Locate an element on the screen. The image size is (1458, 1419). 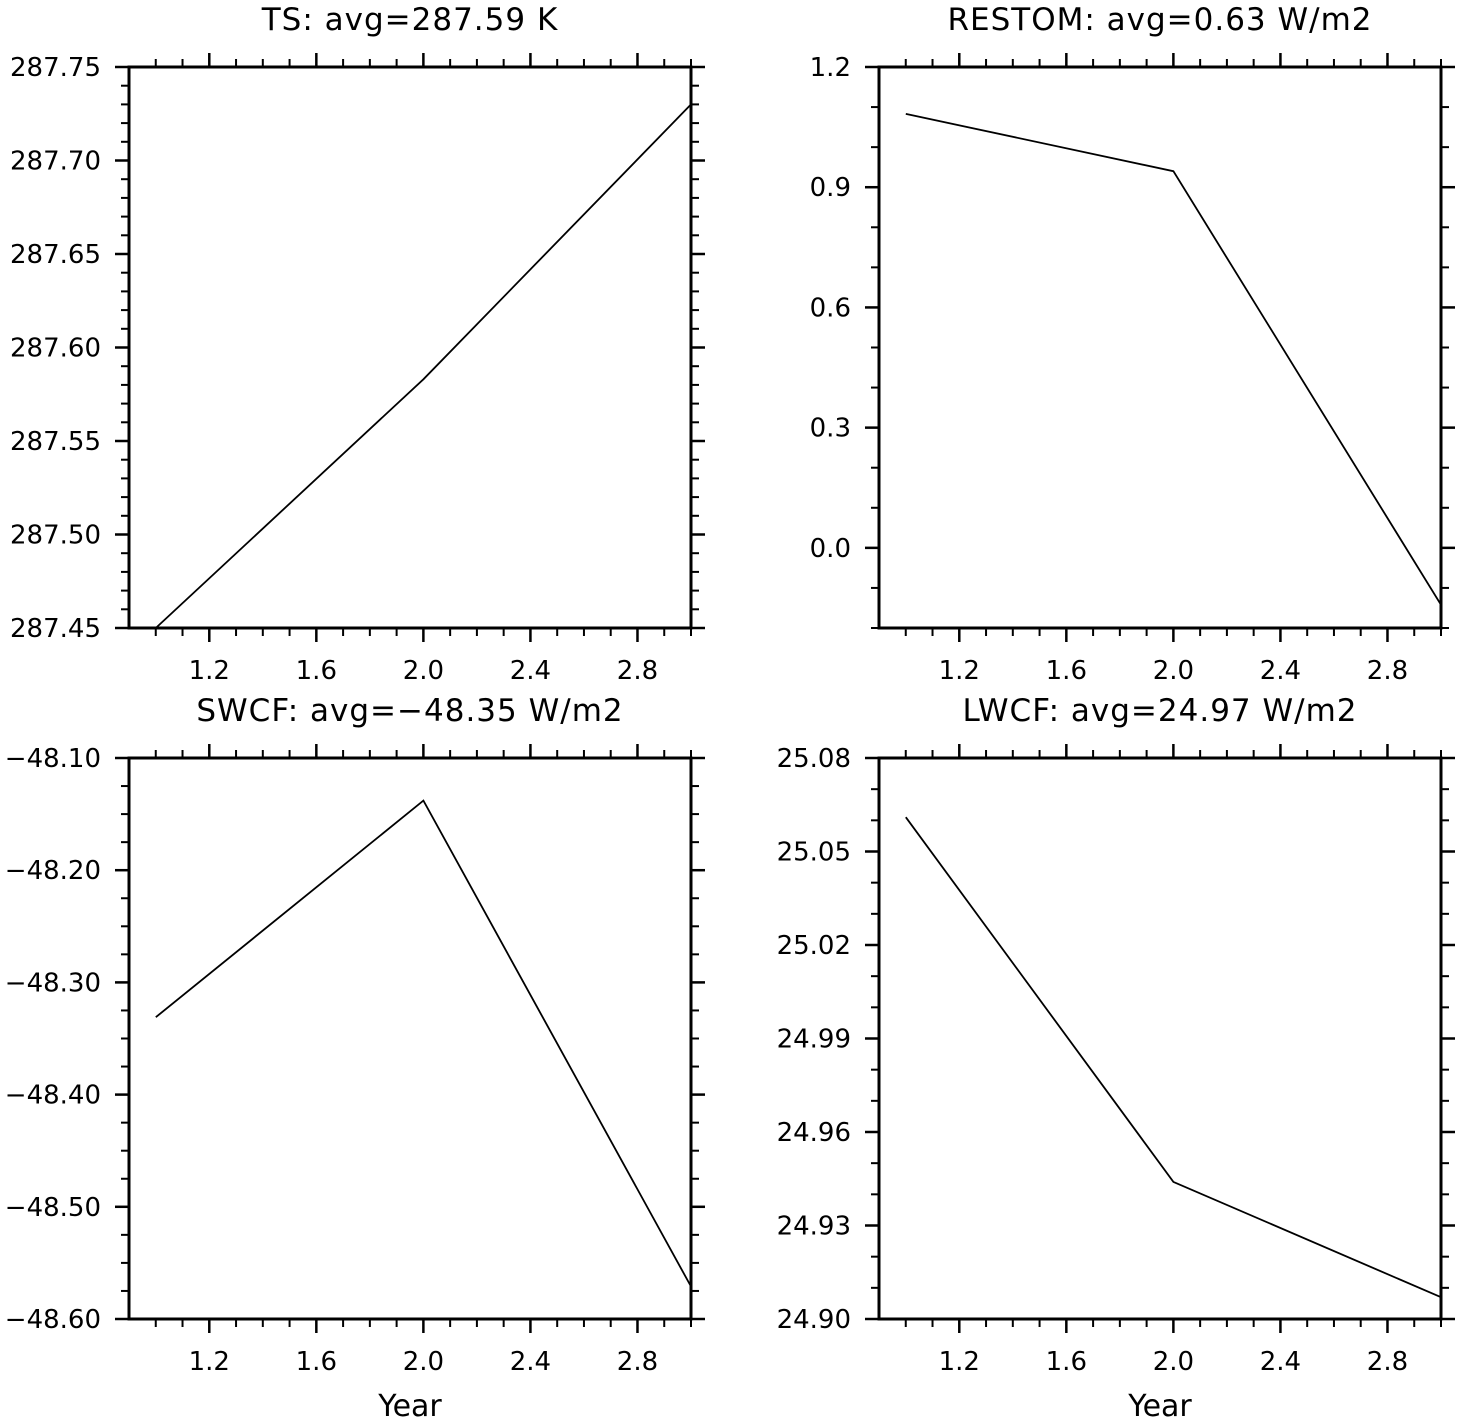
y-tick-label: 287.70 is located at coordinates (55, 162).